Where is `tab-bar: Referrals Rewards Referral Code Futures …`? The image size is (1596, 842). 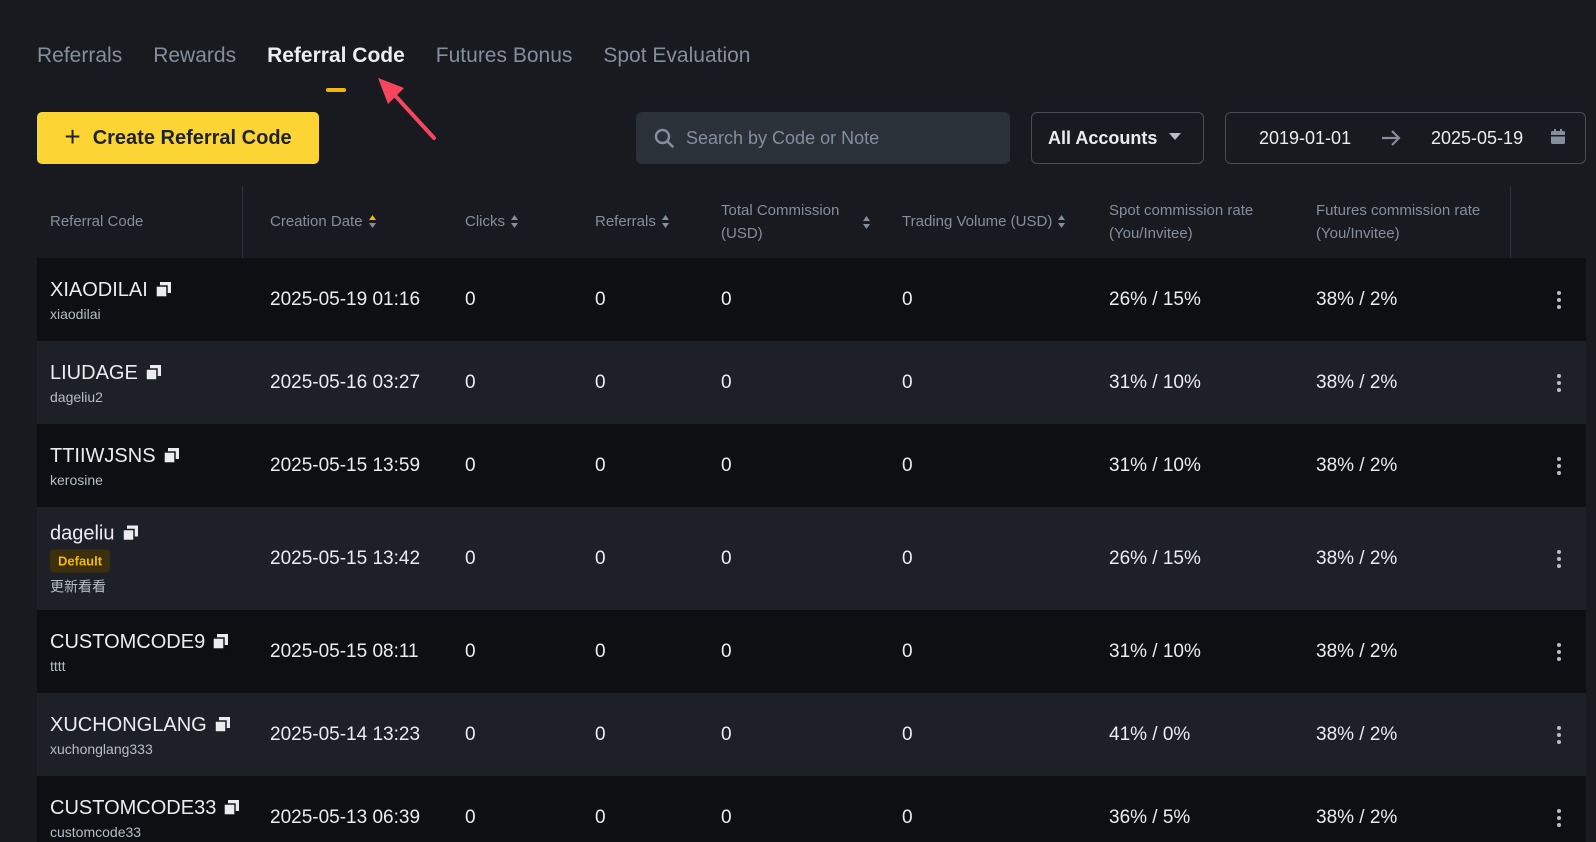 tab-bar: Referrals Rewards Referral Code Futures … is located at coordinates (393, 63).